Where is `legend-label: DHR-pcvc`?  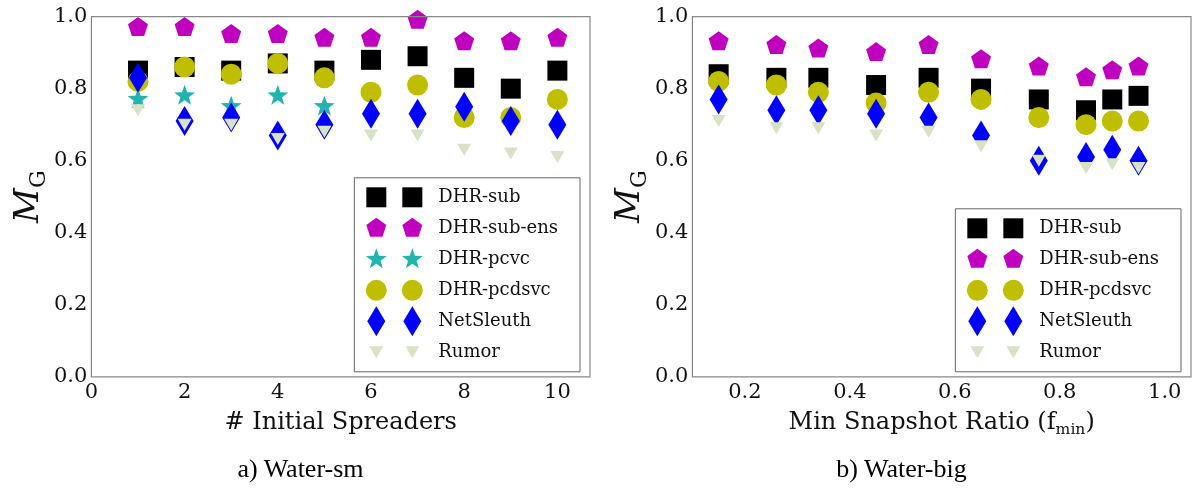
legend-label: DHR-pcvc is located at coordinates (484, 257).